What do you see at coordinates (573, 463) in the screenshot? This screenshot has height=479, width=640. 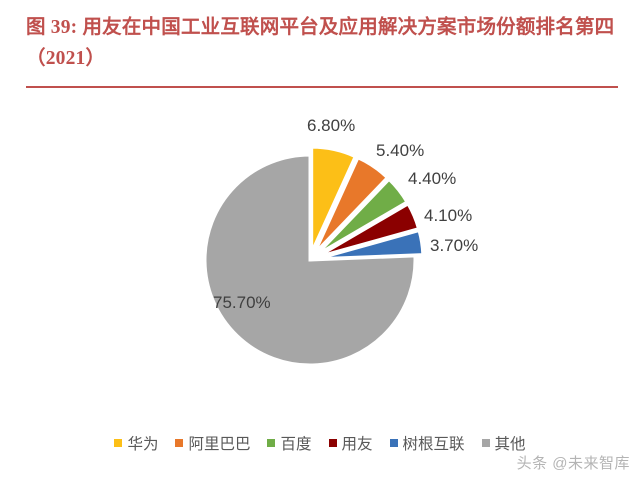 I see `watermark: 头条 @未来智库` at bounding box center [573, 463].